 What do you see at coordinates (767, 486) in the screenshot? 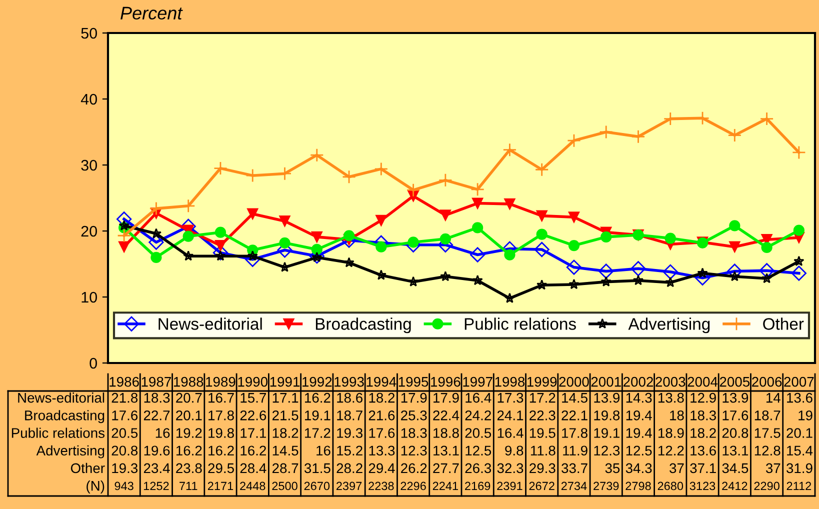
I see `text: 2290` at bounding box center [767, 486].